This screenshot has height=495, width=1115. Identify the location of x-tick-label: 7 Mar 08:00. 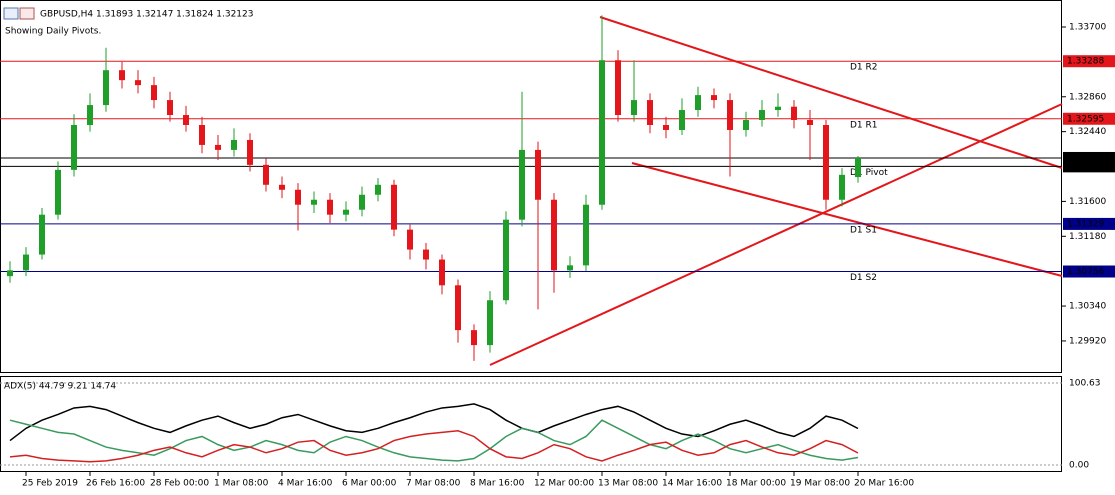
(433, 484).